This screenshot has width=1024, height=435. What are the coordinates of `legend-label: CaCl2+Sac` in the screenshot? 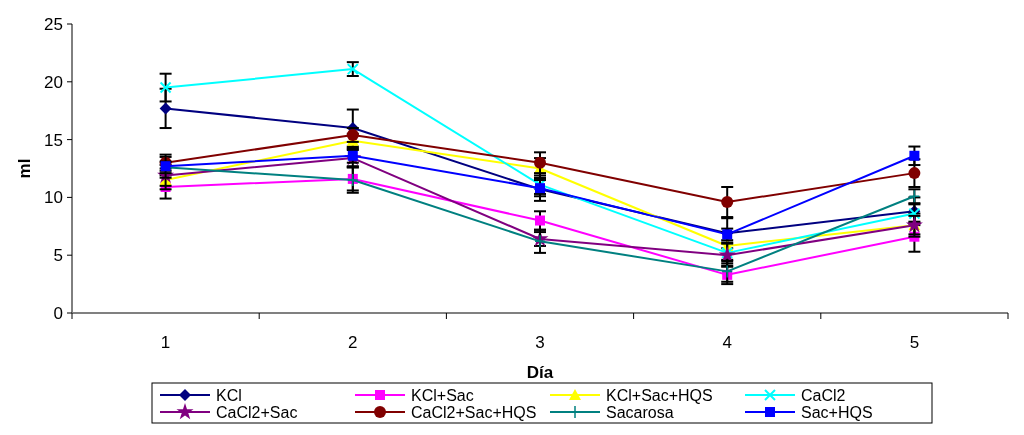 It's located at (257, 412).